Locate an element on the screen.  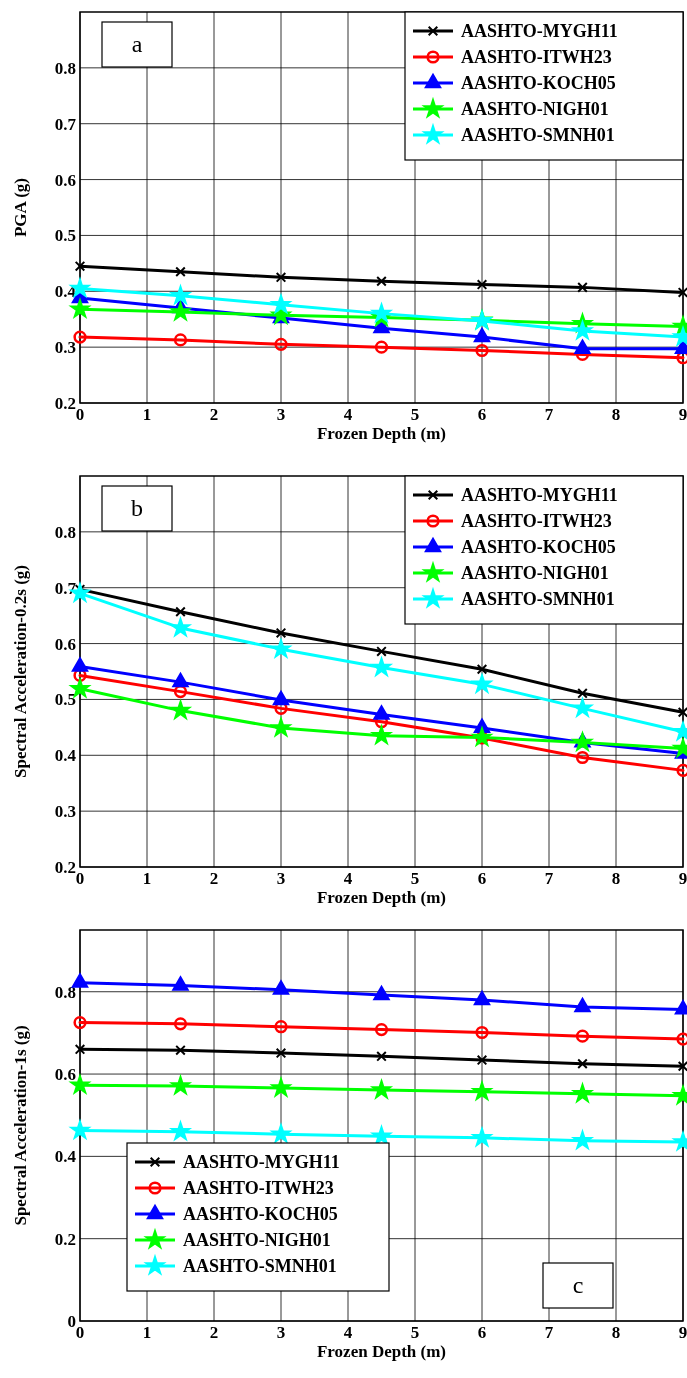
annotation: b is located at coordinates (137, 508).